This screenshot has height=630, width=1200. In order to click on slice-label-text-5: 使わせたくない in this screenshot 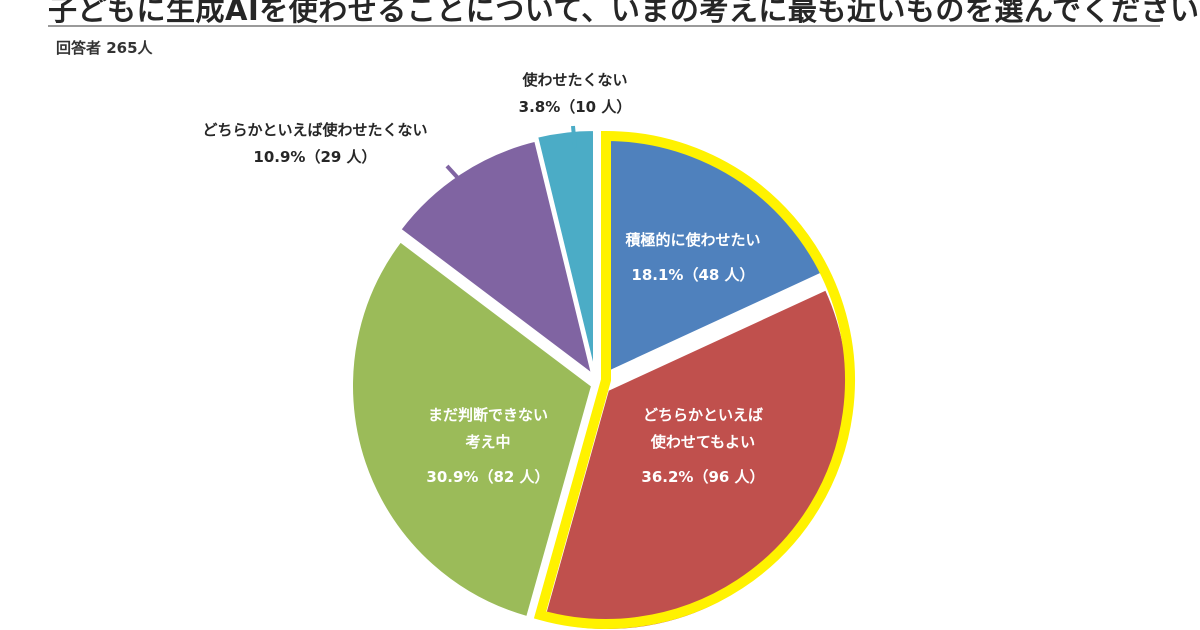, I will do `click(574, 80)`.